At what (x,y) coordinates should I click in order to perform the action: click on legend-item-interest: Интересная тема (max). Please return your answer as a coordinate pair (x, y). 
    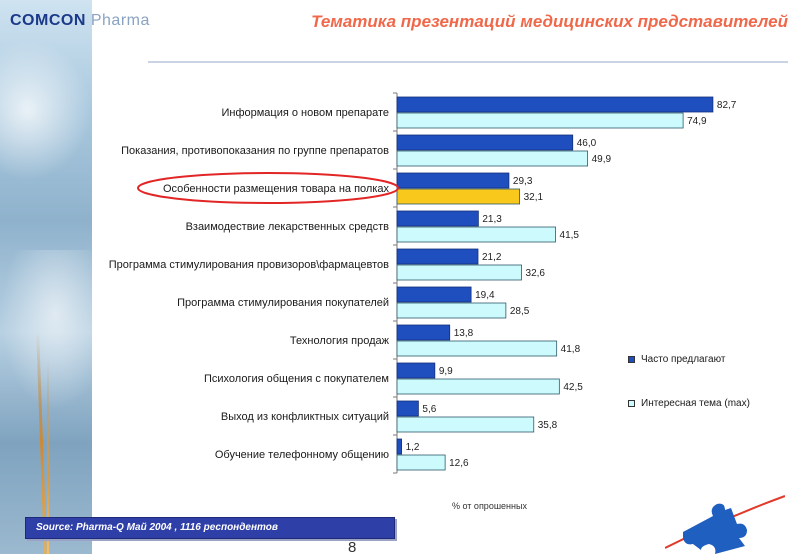
    Looking at the image, I should click on (689, 403).